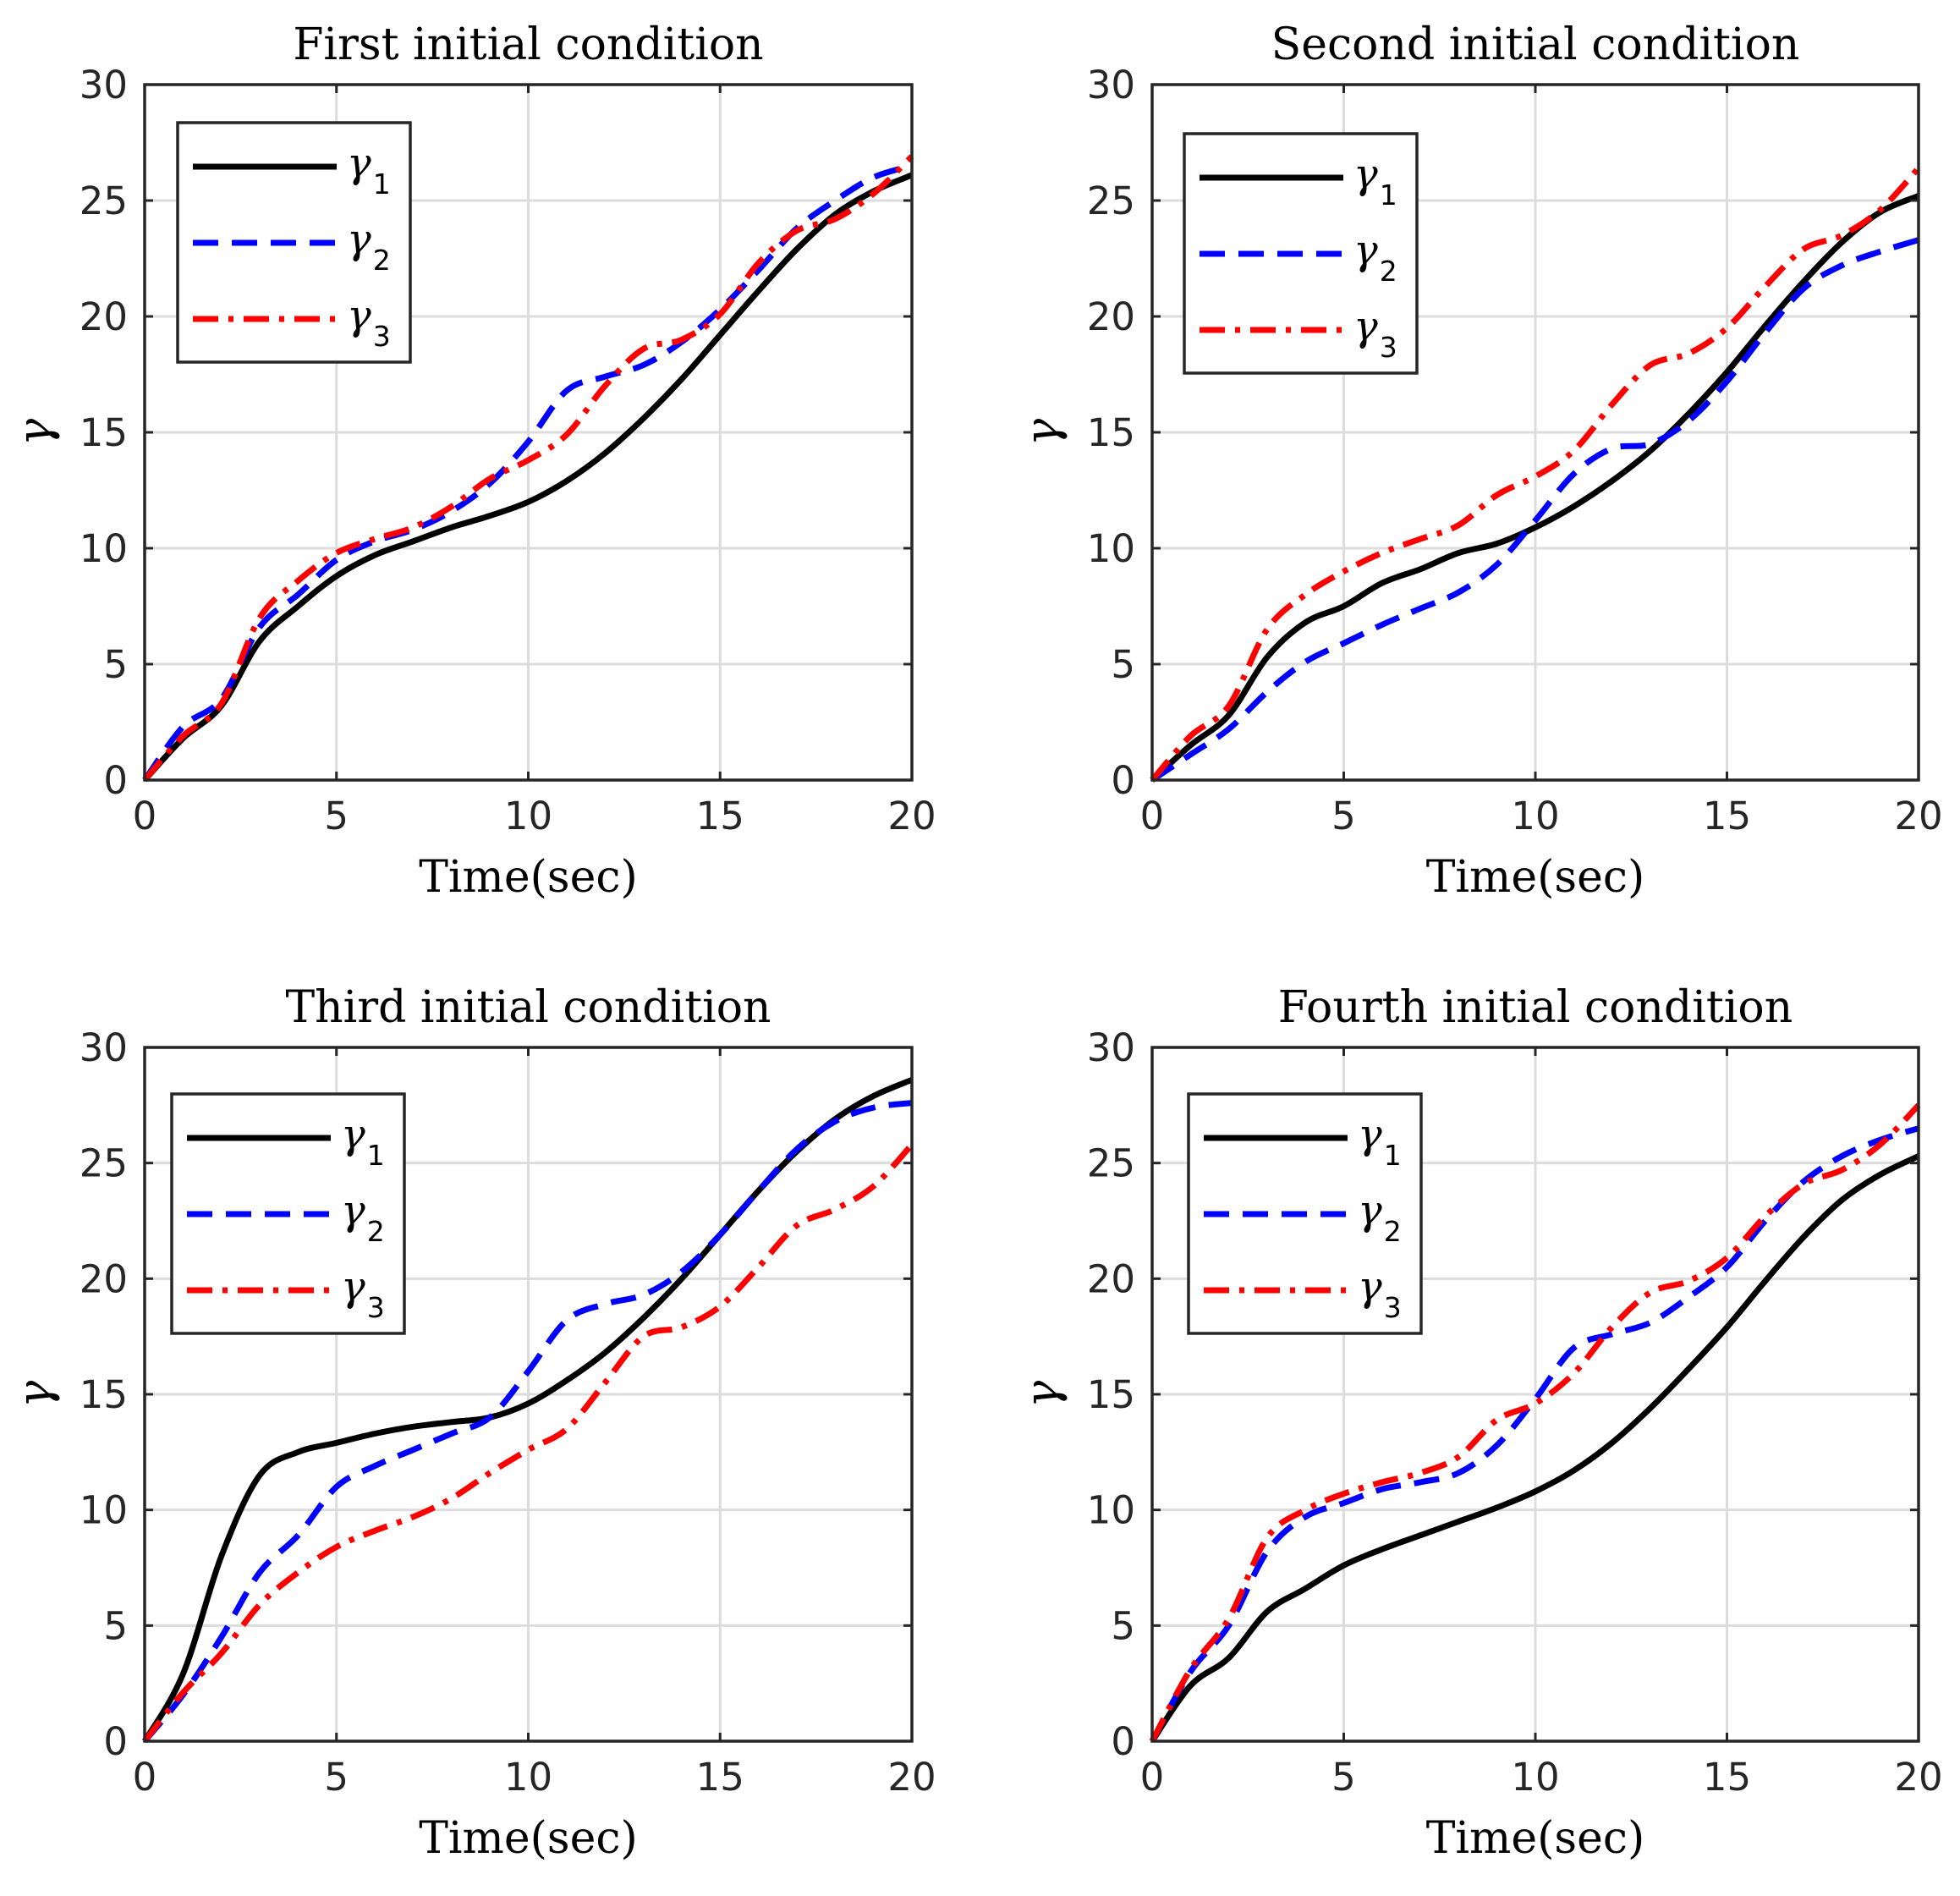 This screenshot has height=1896, width=1960. I want to click on chart-title: Second initial condition, so click(1535, 44).